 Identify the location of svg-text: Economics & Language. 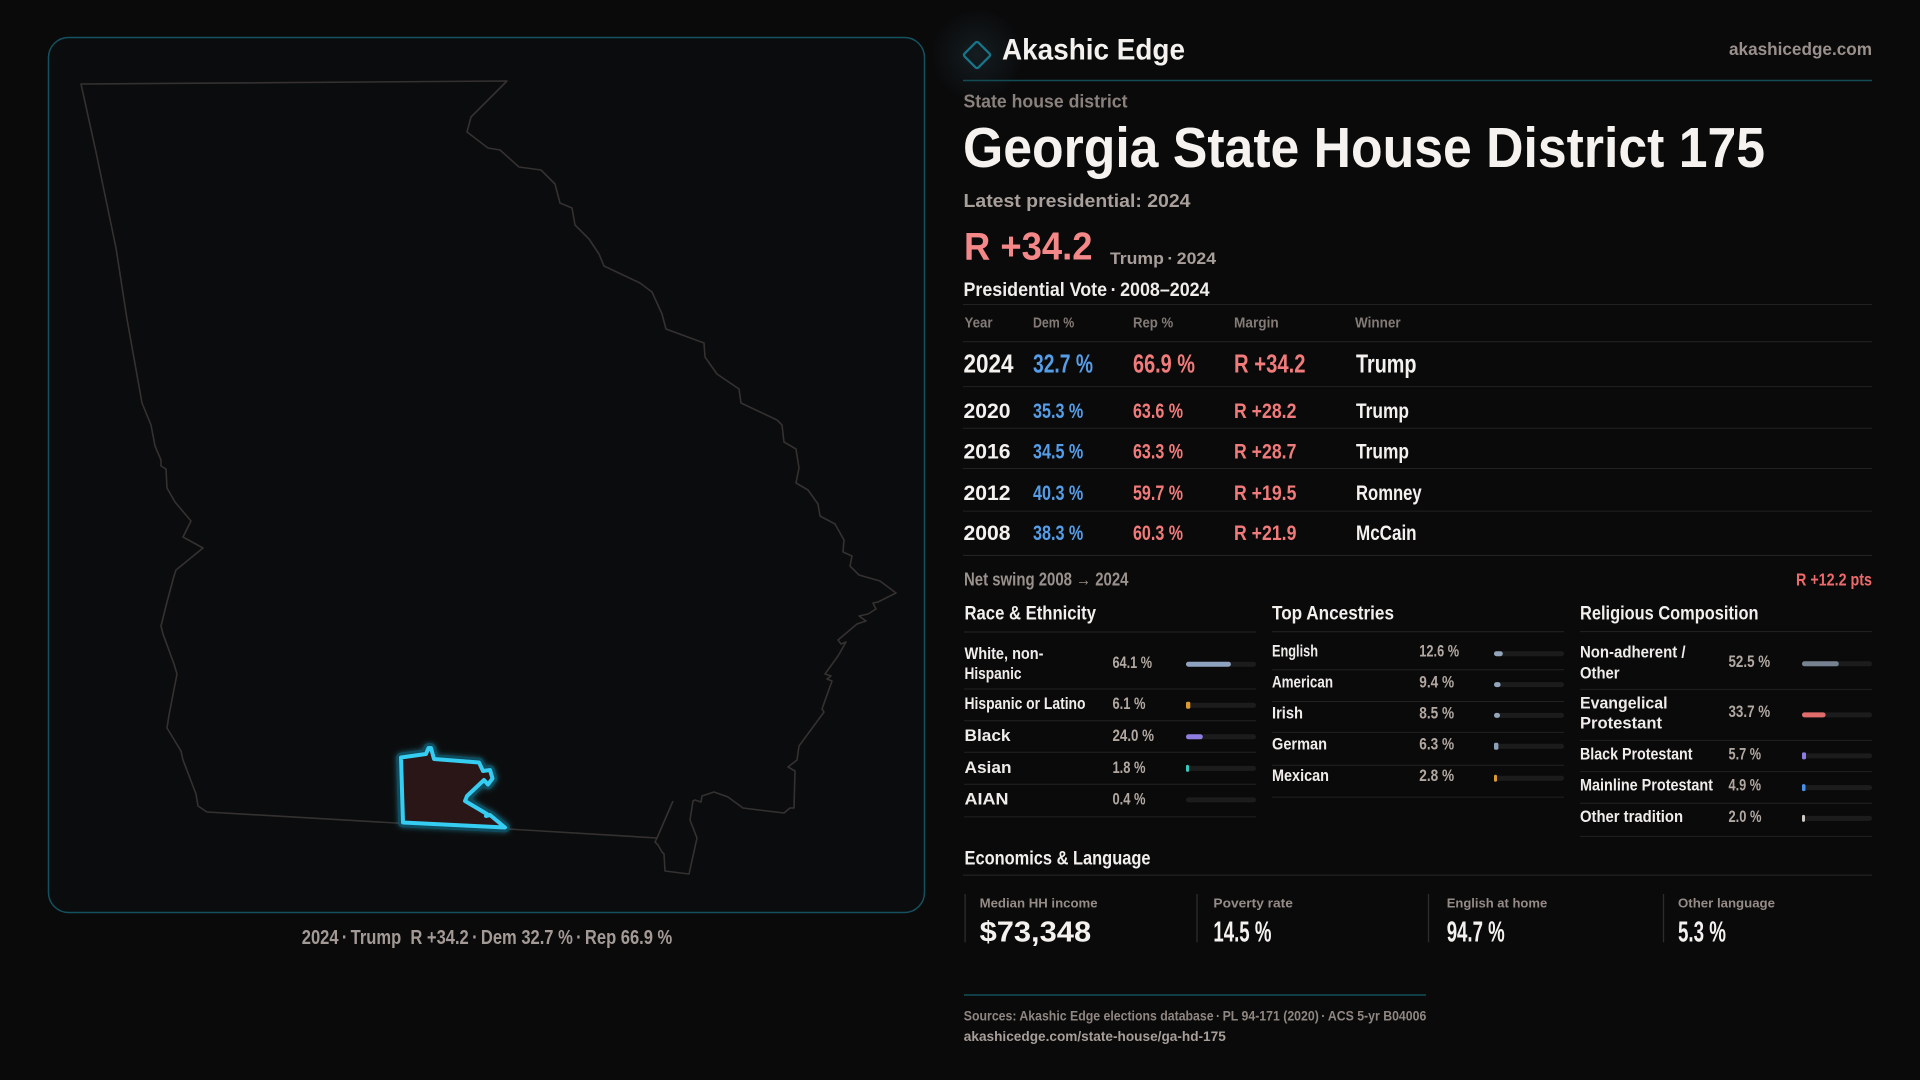
(1058, 859).